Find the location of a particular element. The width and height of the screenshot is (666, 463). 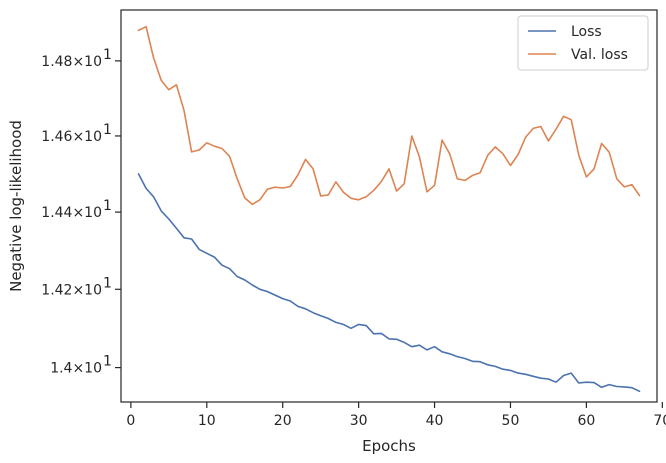

x-tick-label: 20 is located at coordinates (283, 421).